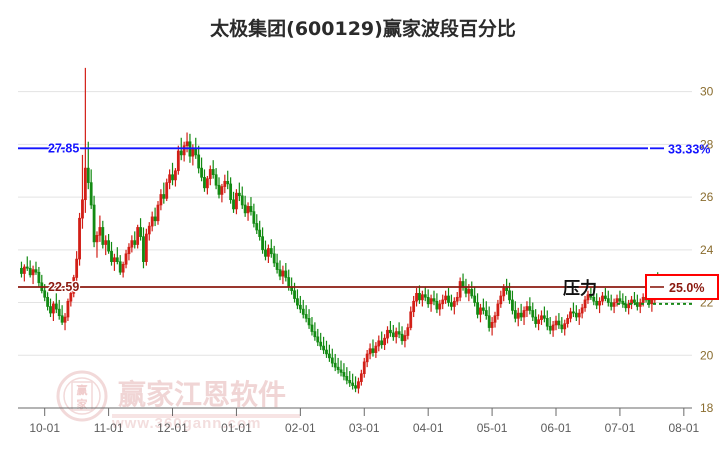  I want to click on lower-pct-badge: 25.0%, so click(682, 286).